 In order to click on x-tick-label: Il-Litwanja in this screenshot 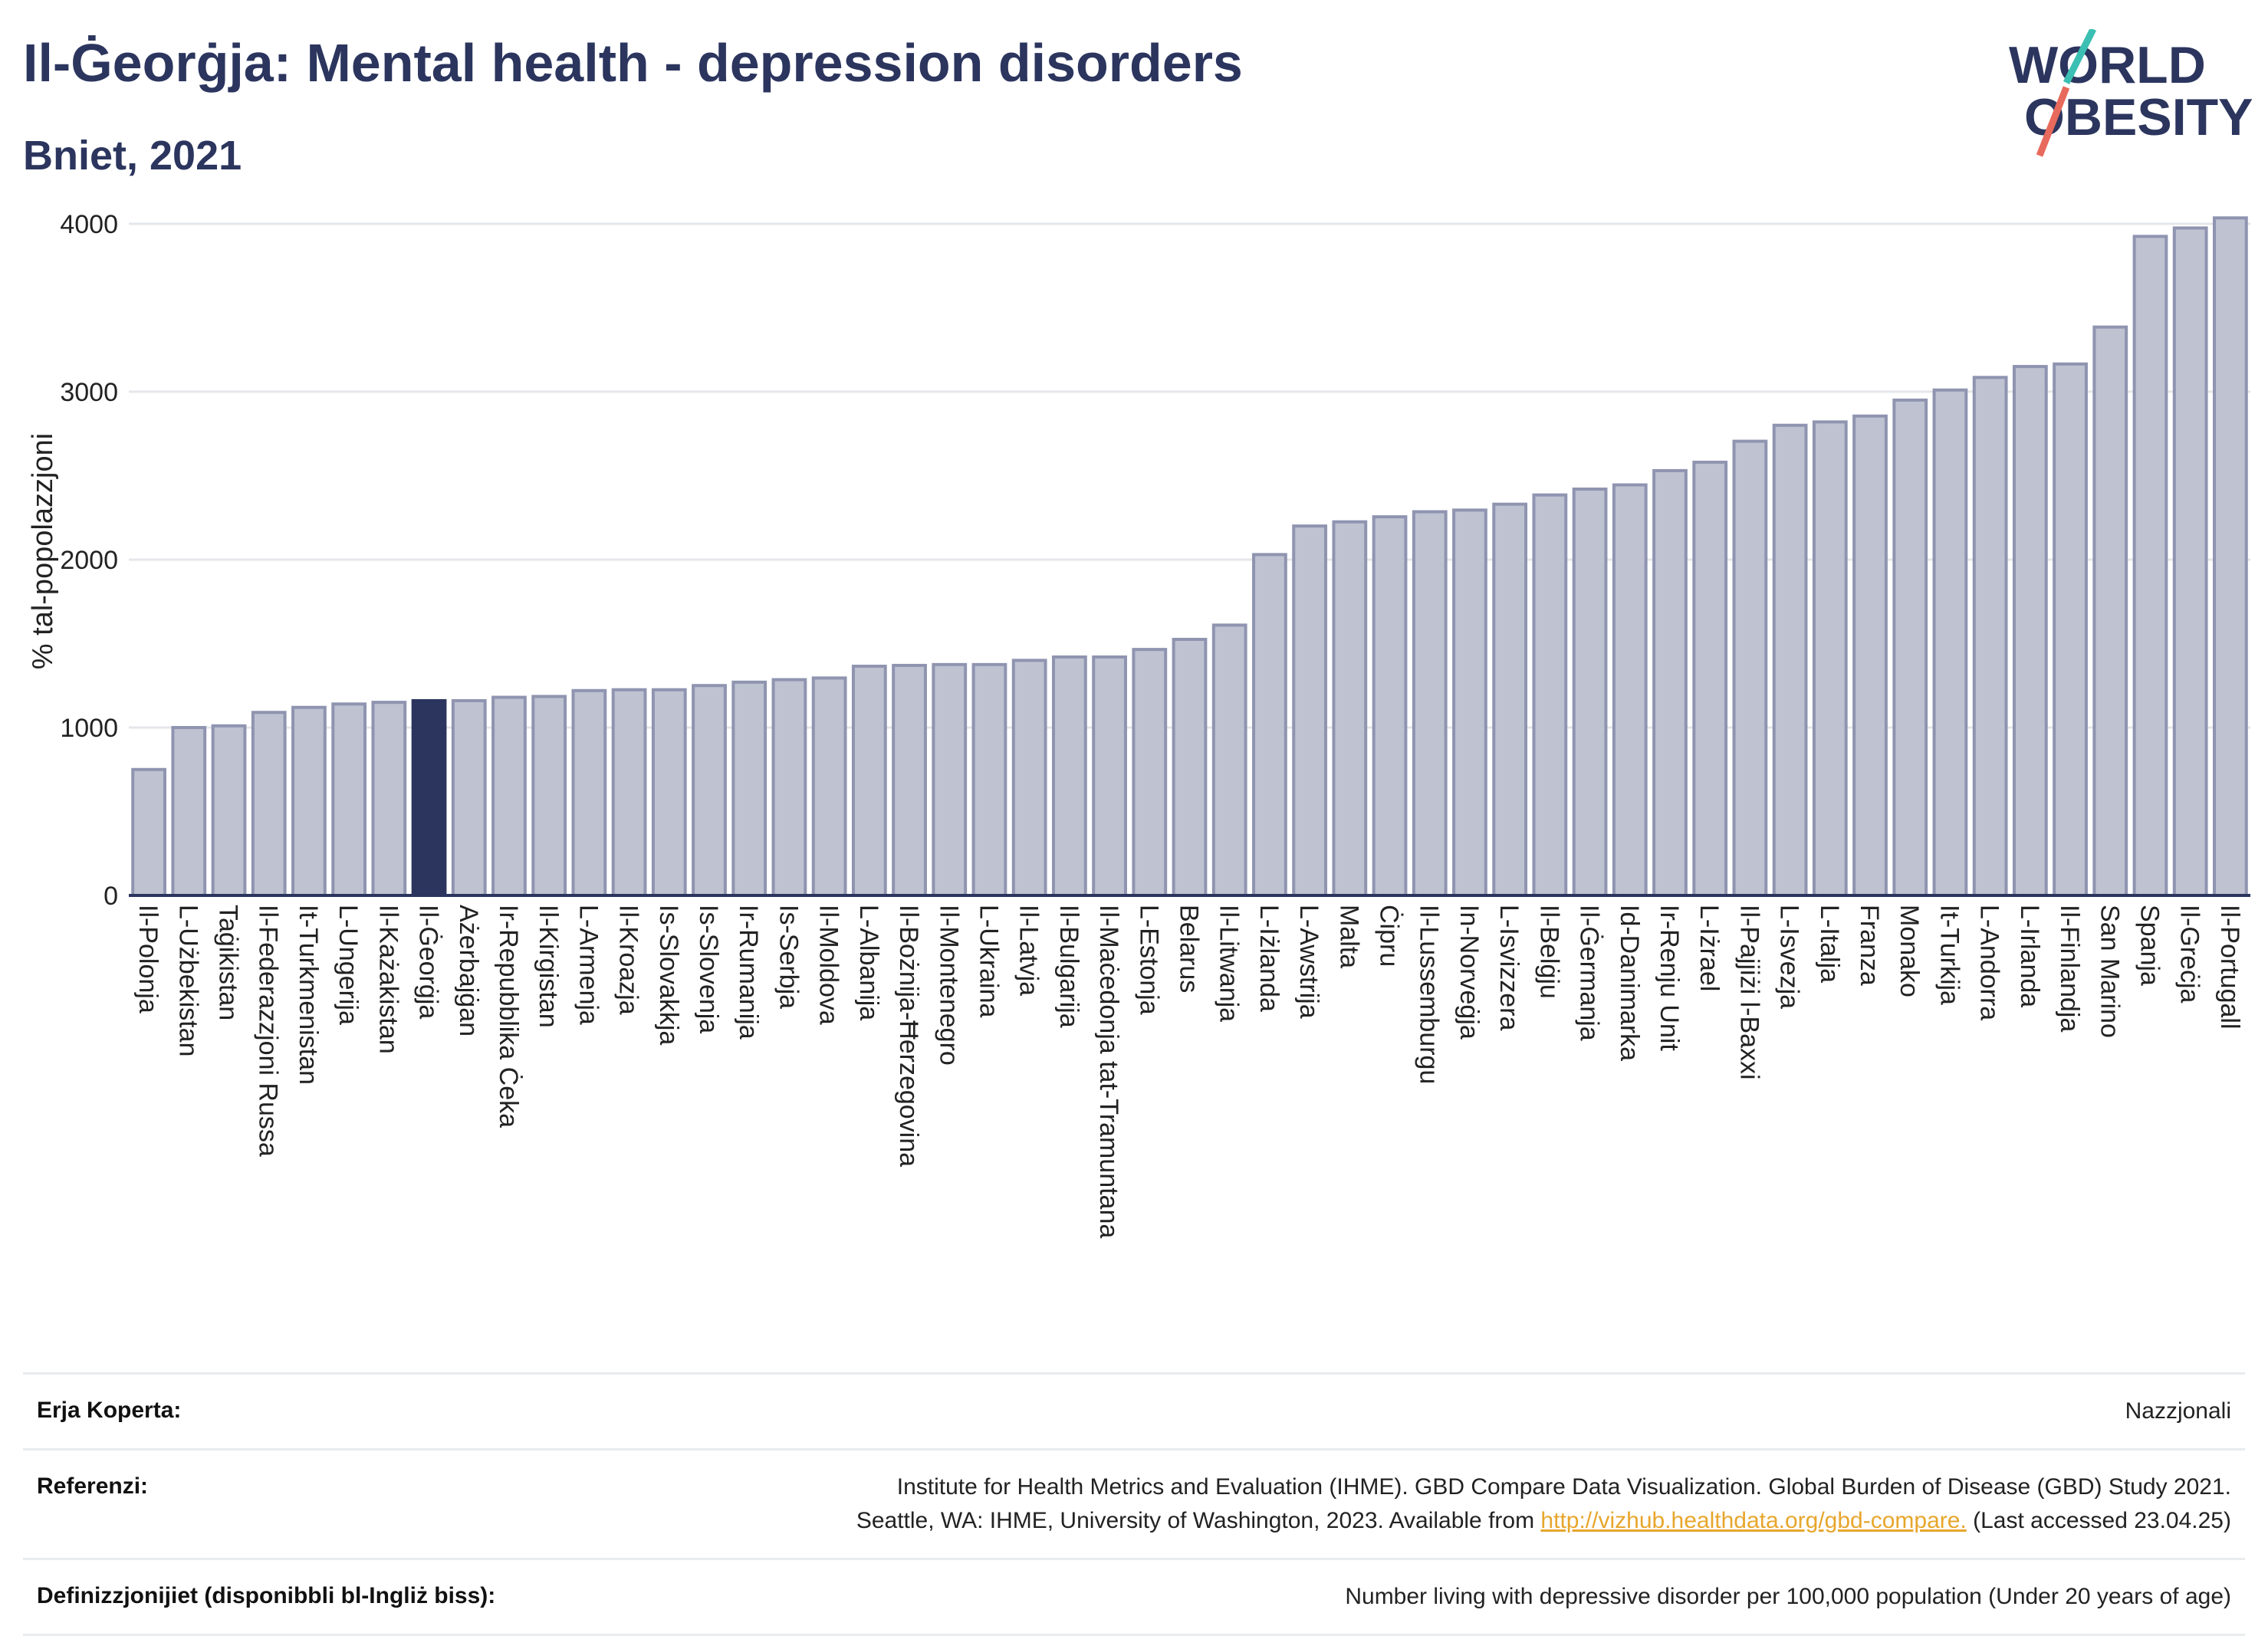, I will do `click(1229, 964)`.